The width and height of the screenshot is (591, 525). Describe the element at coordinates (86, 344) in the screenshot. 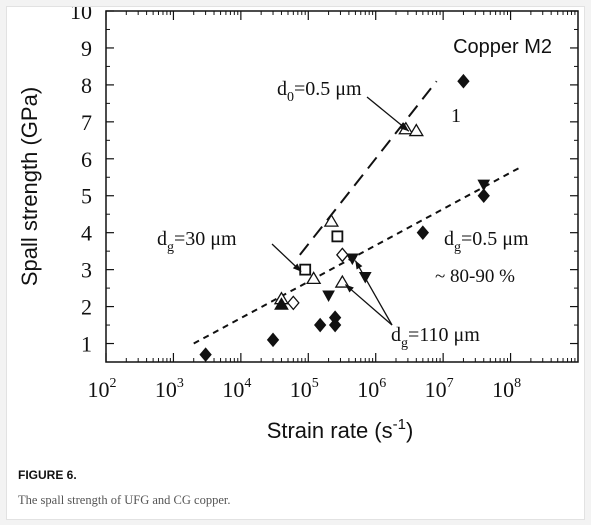

I see `y-tick-label: 1` at that location.